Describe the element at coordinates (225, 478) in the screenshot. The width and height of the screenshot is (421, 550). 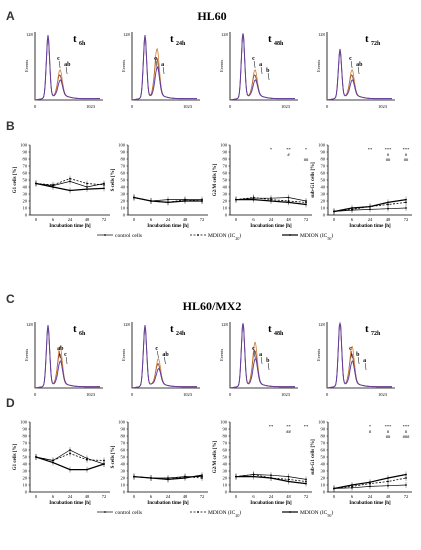
I see `y-tick-label: 20` at that location.